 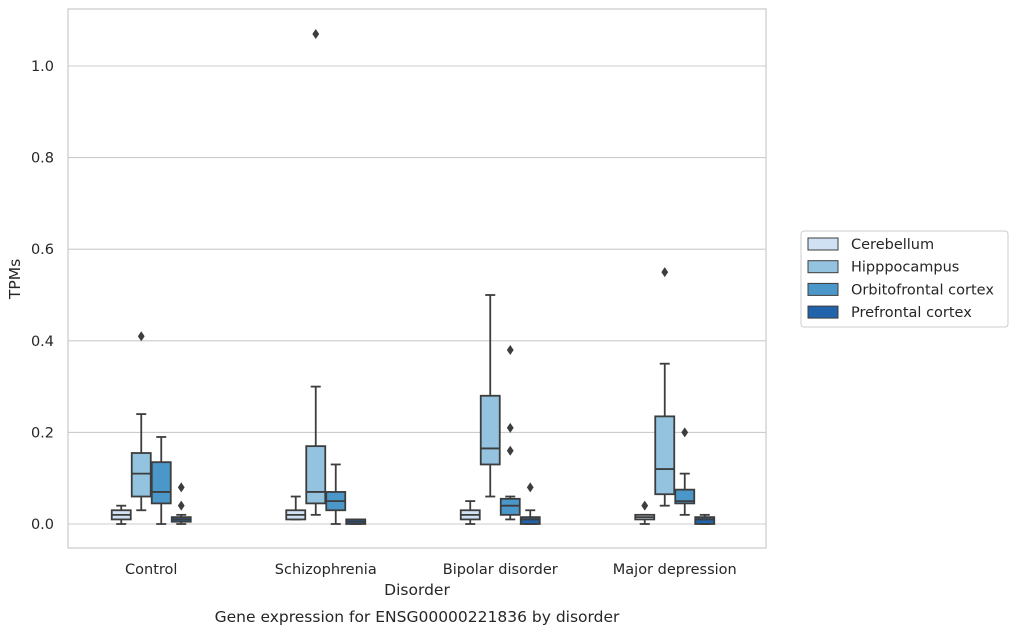 What do you see at coordinates (42, 296) in the screenshot?
I see `y-tick-labels: 0.0 0.2 0.4 0.6 0.8 1.0` at bounding box center [42, 296].